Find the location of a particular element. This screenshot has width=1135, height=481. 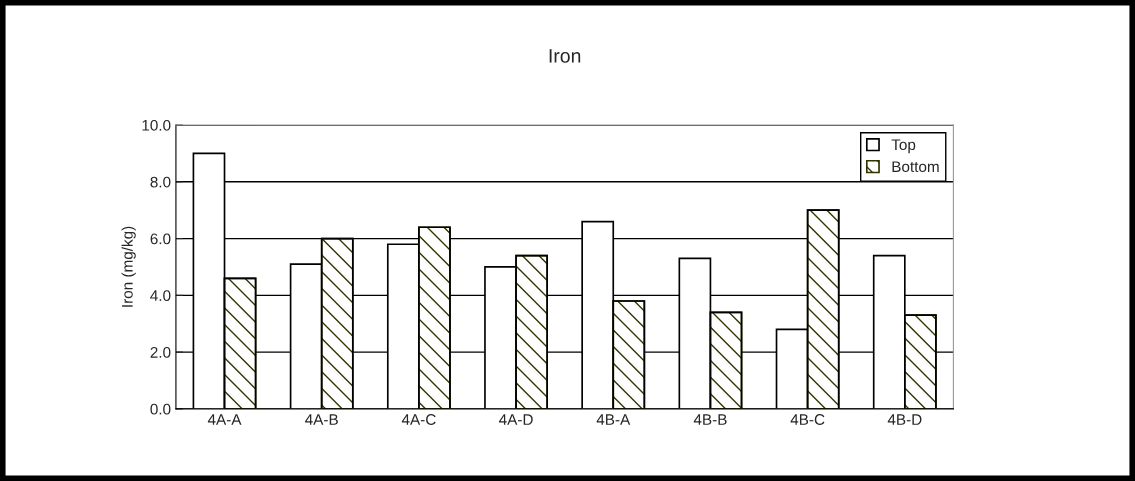

x-tick-label: 4B-C is located at coordinates (807, 419).